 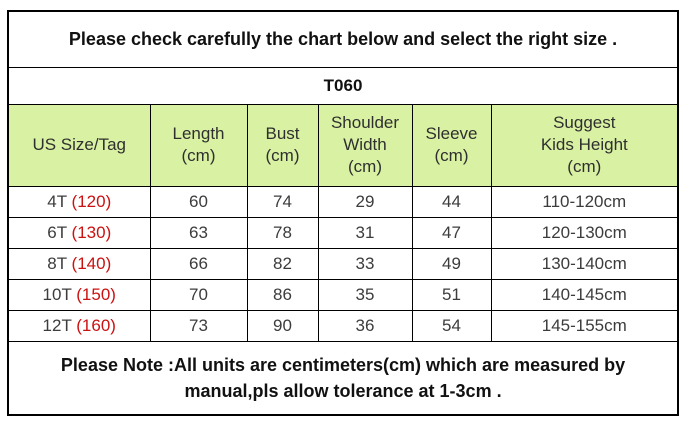 I want to click on shoulder-width-cell: 31, so click(x=365, y=232).